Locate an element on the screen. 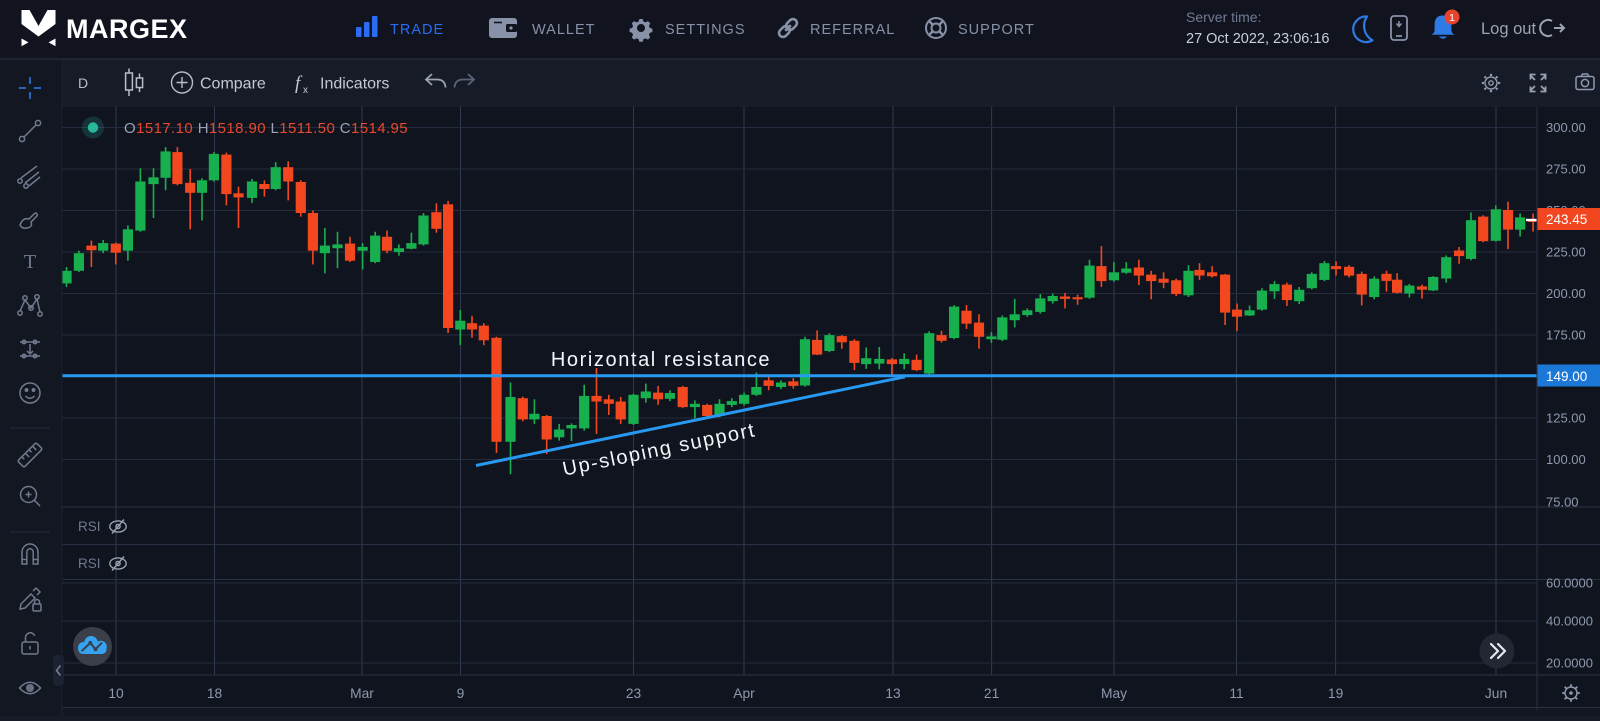  svg-text: TRADE is located at coordinates (417, 30).